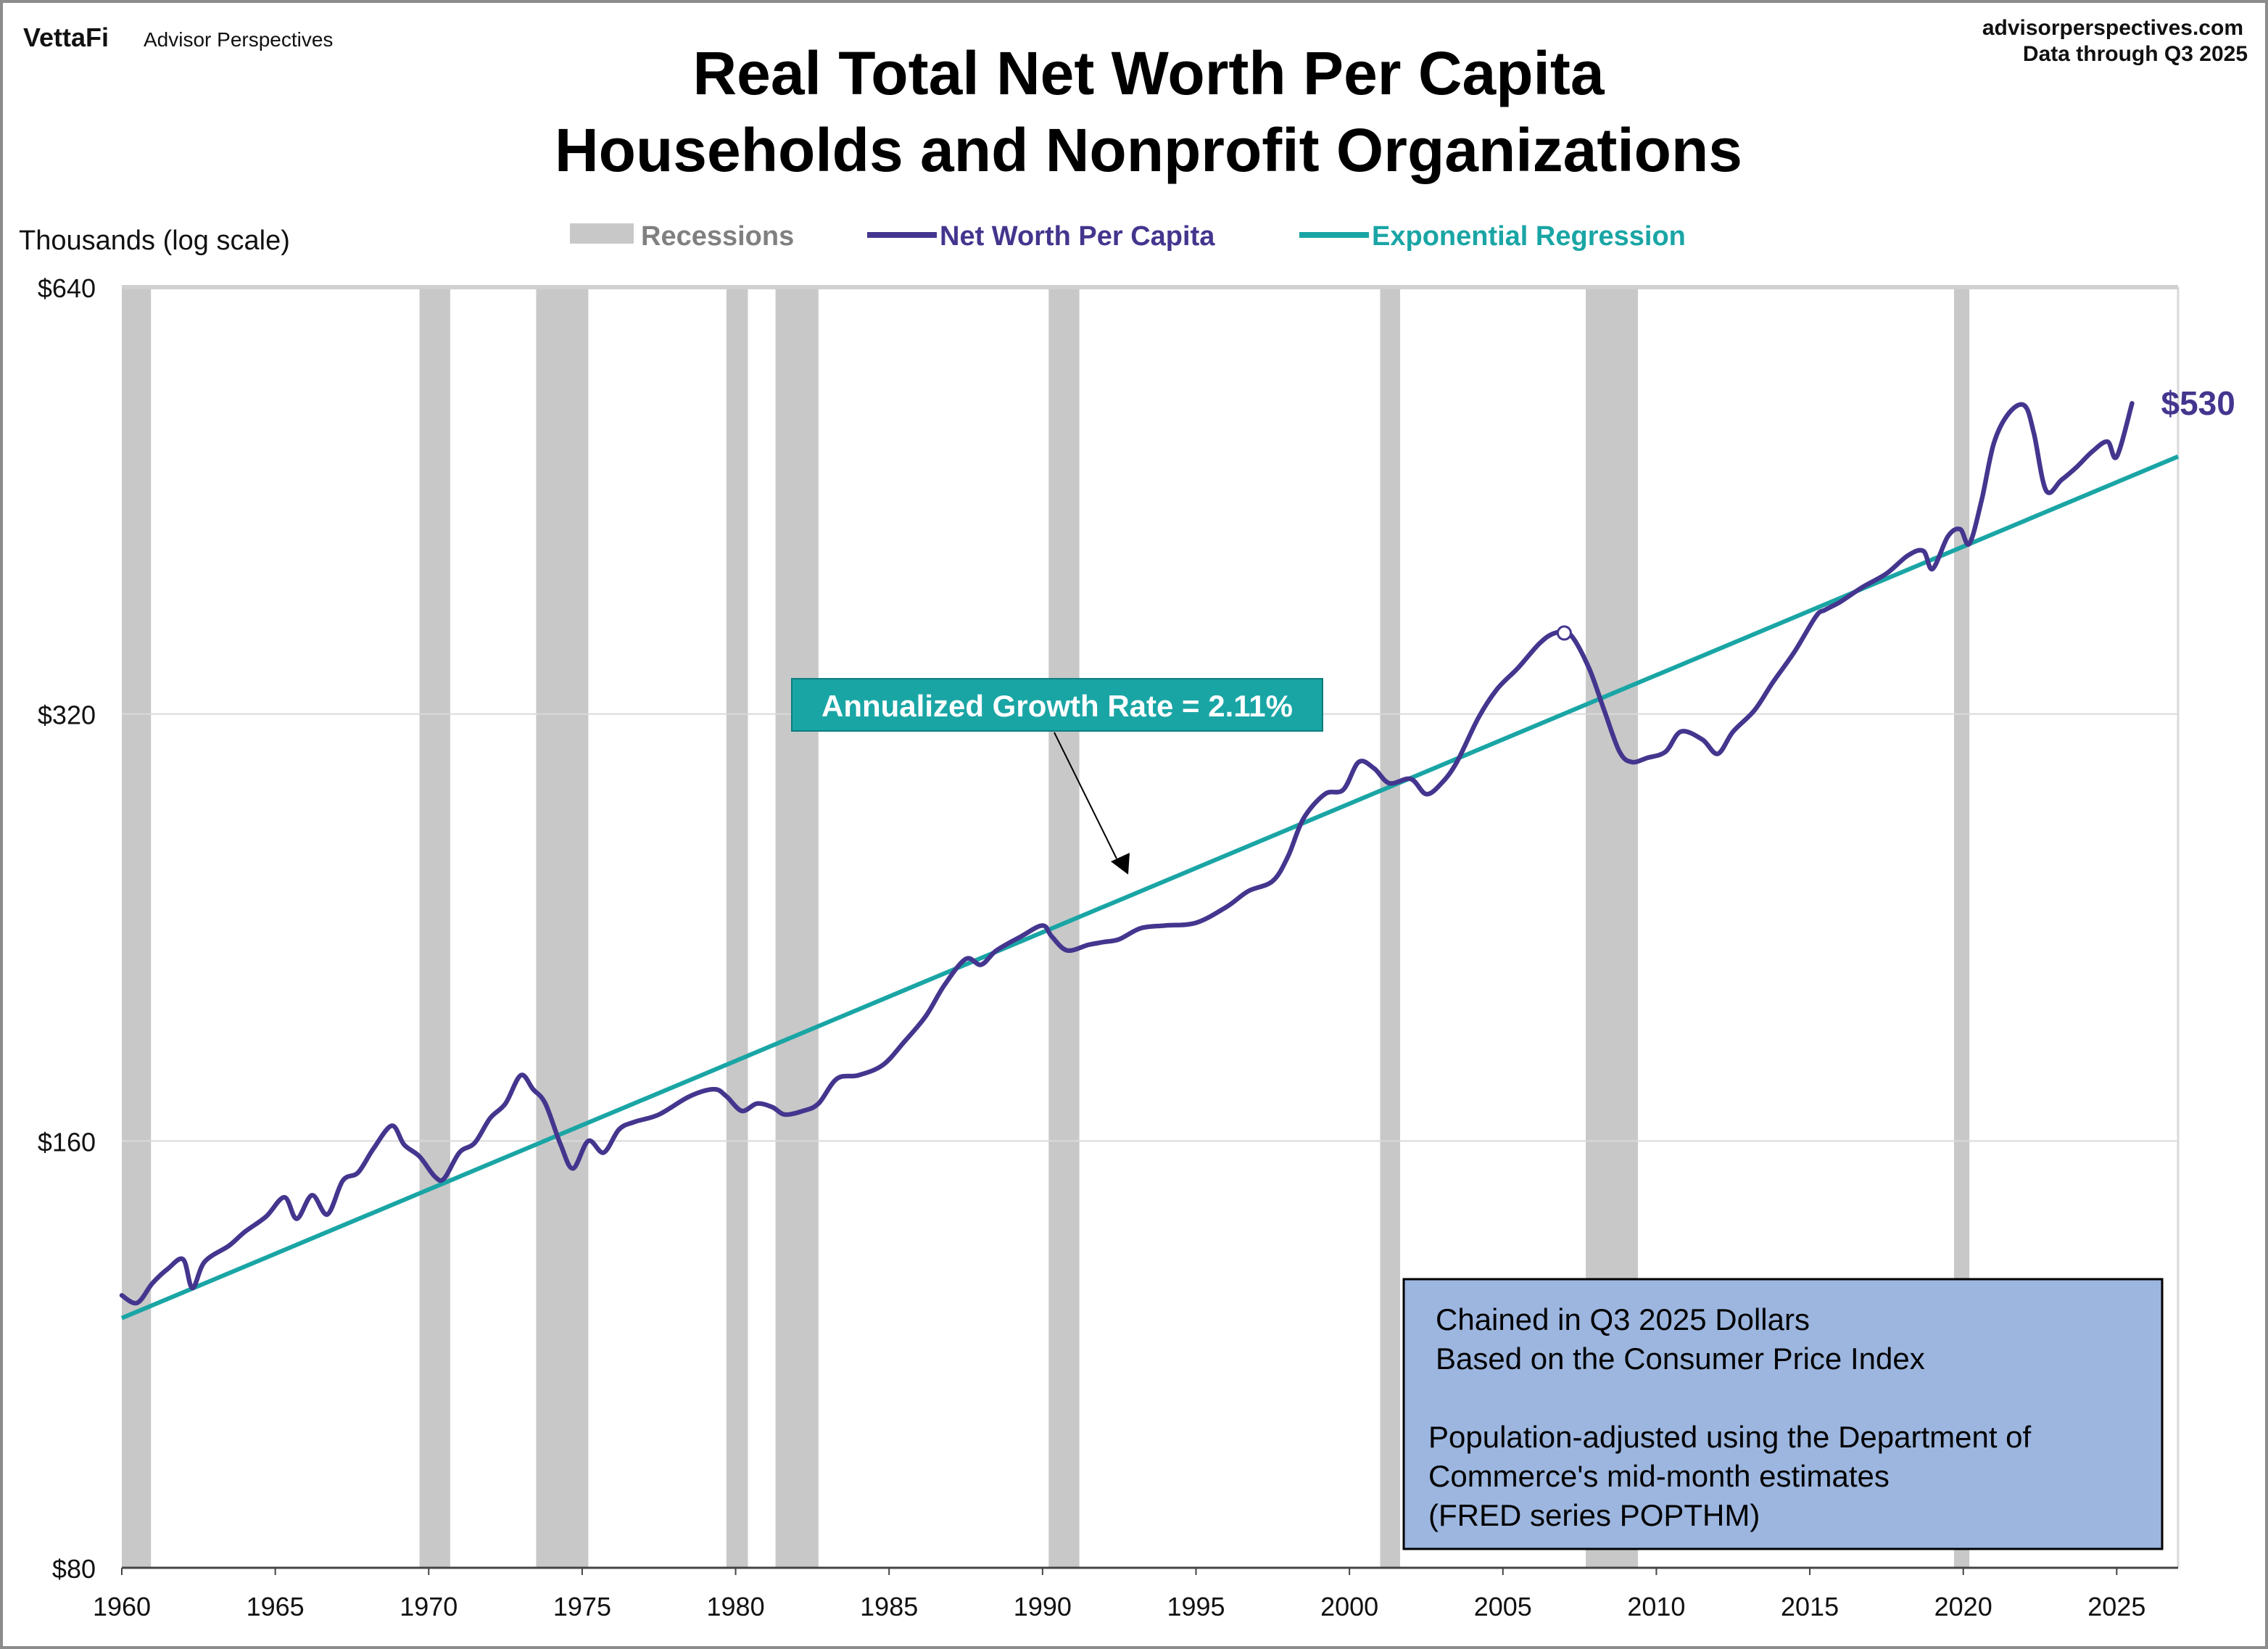 The width and height of the screenshot is (2268, 1649). Describe the element at coordinates (67, 288) in the screenshot. I see `y-tick-label: $640` at that location.